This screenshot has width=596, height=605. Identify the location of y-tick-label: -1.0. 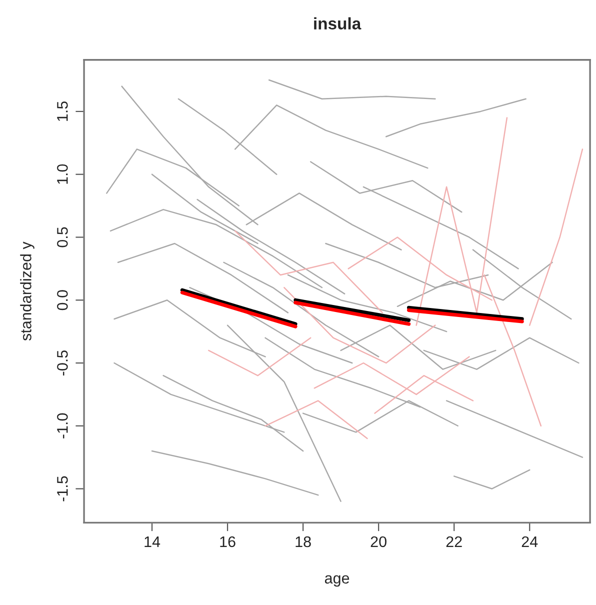
(62, 425).